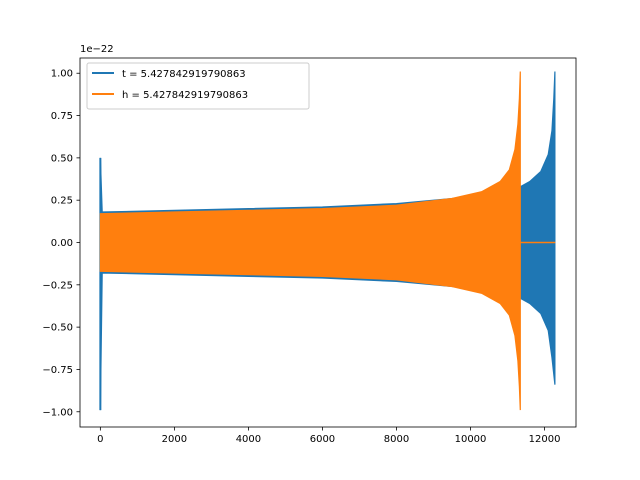 This screenshot has width=640, height=480. What do you see at coordinates (57, 370) in the screenshot?
I see `y-tick-label: −0.75` at bounding box center [57, 370].